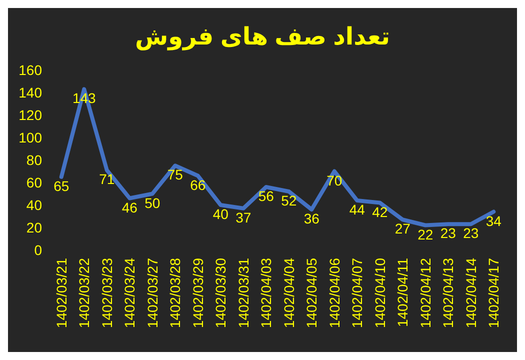 Image resolution: width=525 pixels, height=360 pixels. What do you see at coordinates (288, 293) in the screenshot?
I see `x-tick-label: 1402/04/04` at bounding box center [288, 293].